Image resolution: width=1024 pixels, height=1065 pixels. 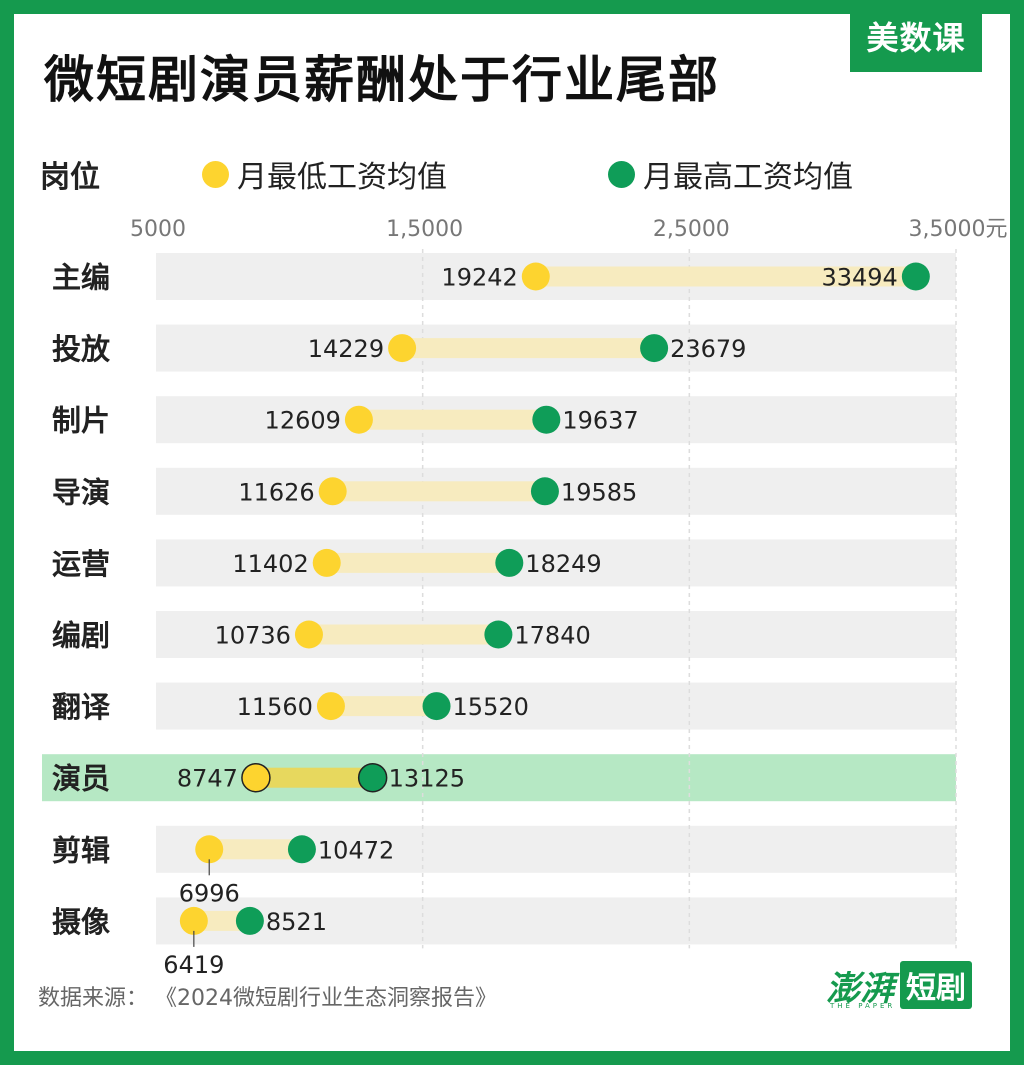 What do you see at coordinates (81, 707) in the screenshot?
I see `category-label: 翻译` at bounding box center [81, 707].